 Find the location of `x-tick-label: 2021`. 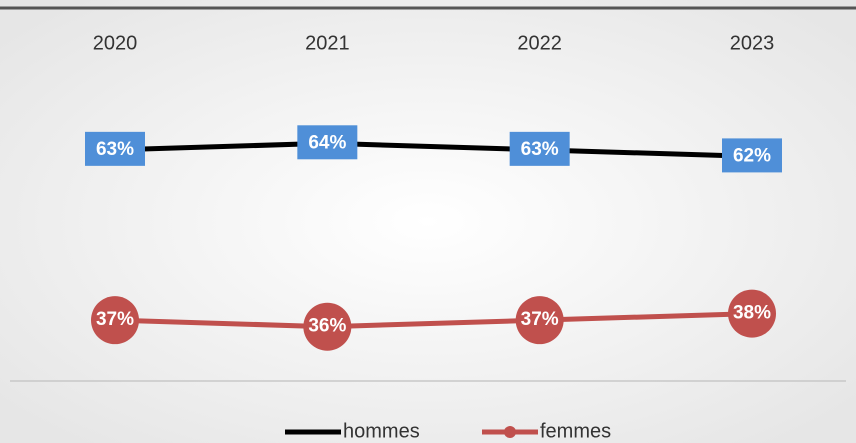

x-tick-label: 2021 is located at coordinates (327, 43).